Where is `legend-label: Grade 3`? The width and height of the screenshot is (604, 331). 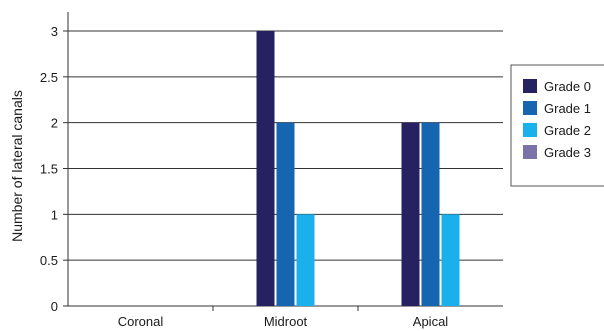
legend-label: Grade 3 is located at coordinates (567, 152).